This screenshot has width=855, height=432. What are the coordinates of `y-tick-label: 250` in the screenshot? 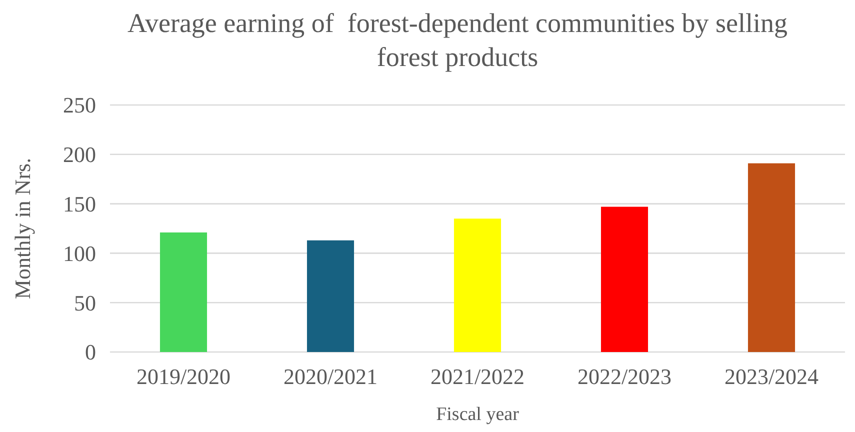 It's located at (79, 105).